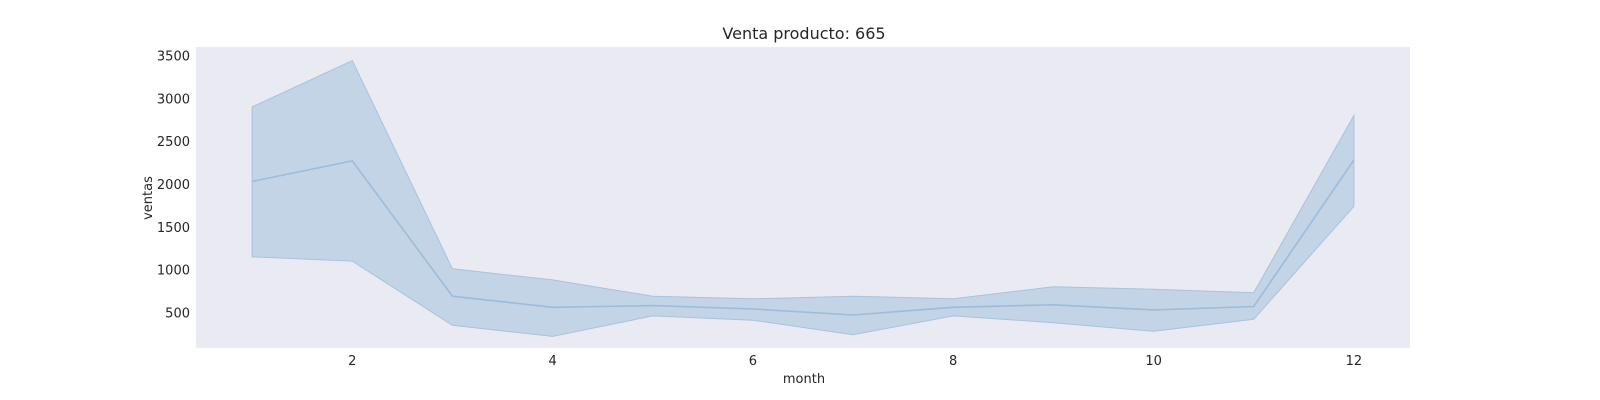  I want to click on chart-title: Venta producto: 665, so click(803, 33).